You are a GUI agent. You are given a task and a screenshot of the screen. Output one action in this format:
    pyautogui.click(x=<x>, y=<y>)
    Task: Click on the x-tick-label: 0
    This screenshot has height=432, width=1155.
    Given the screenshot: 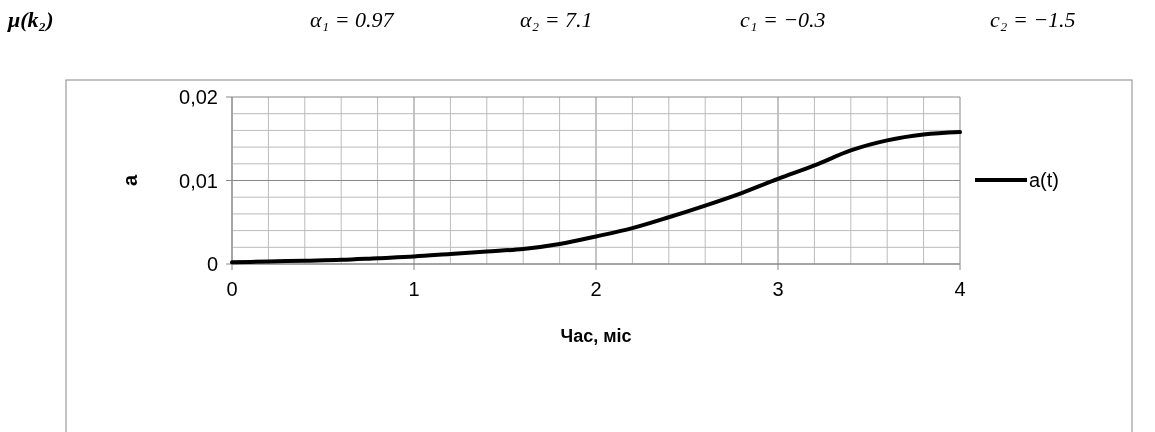 What is the action you would take?
    pyautogui.click(x=232, y=289)
    